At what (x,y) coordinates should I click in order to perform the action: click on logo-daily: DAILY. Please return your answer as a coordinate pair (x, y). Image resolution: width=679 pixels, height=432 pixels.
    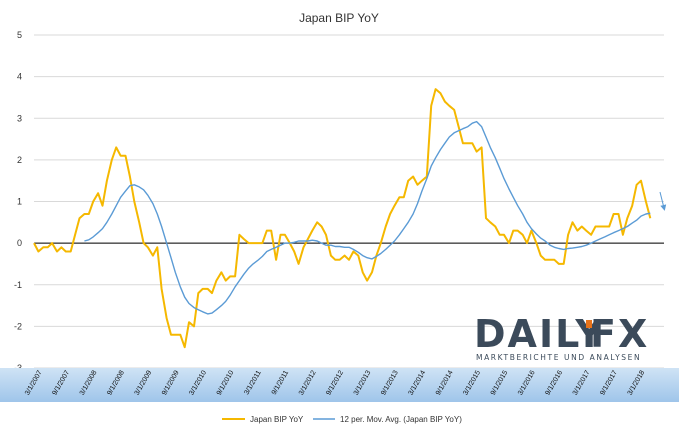
    Looking at the image, I should click on (539, 334).